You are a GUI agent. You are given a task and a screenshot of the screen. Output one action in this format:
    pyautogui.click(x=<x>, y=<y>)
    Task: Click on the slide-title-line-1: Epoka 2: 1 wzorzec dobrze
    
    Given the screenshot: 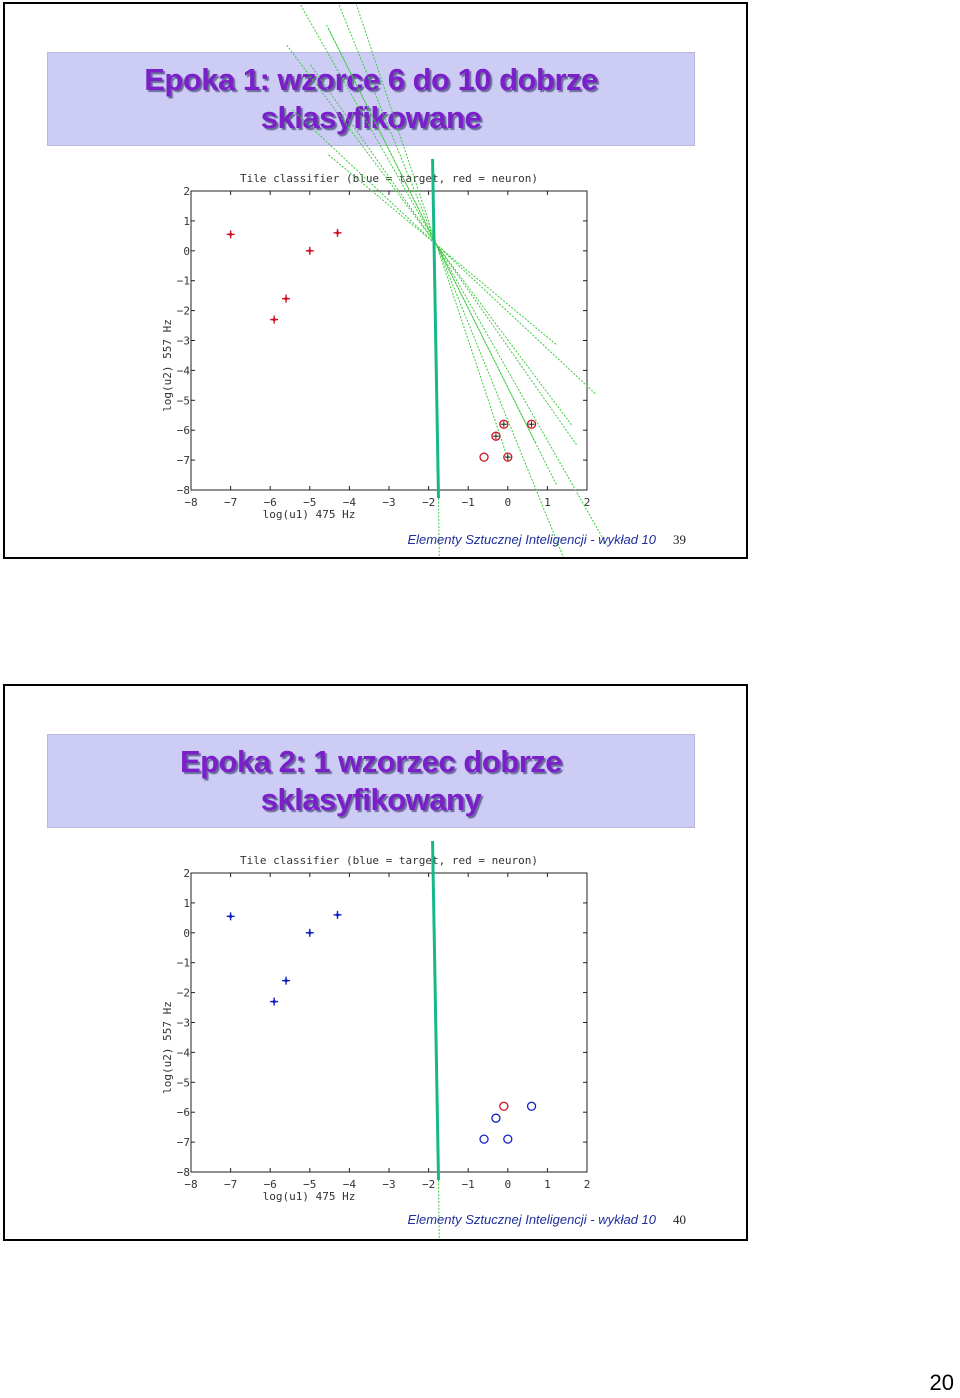 What is the action you would take?
    pyautogui.click(x=371, y=761)
    